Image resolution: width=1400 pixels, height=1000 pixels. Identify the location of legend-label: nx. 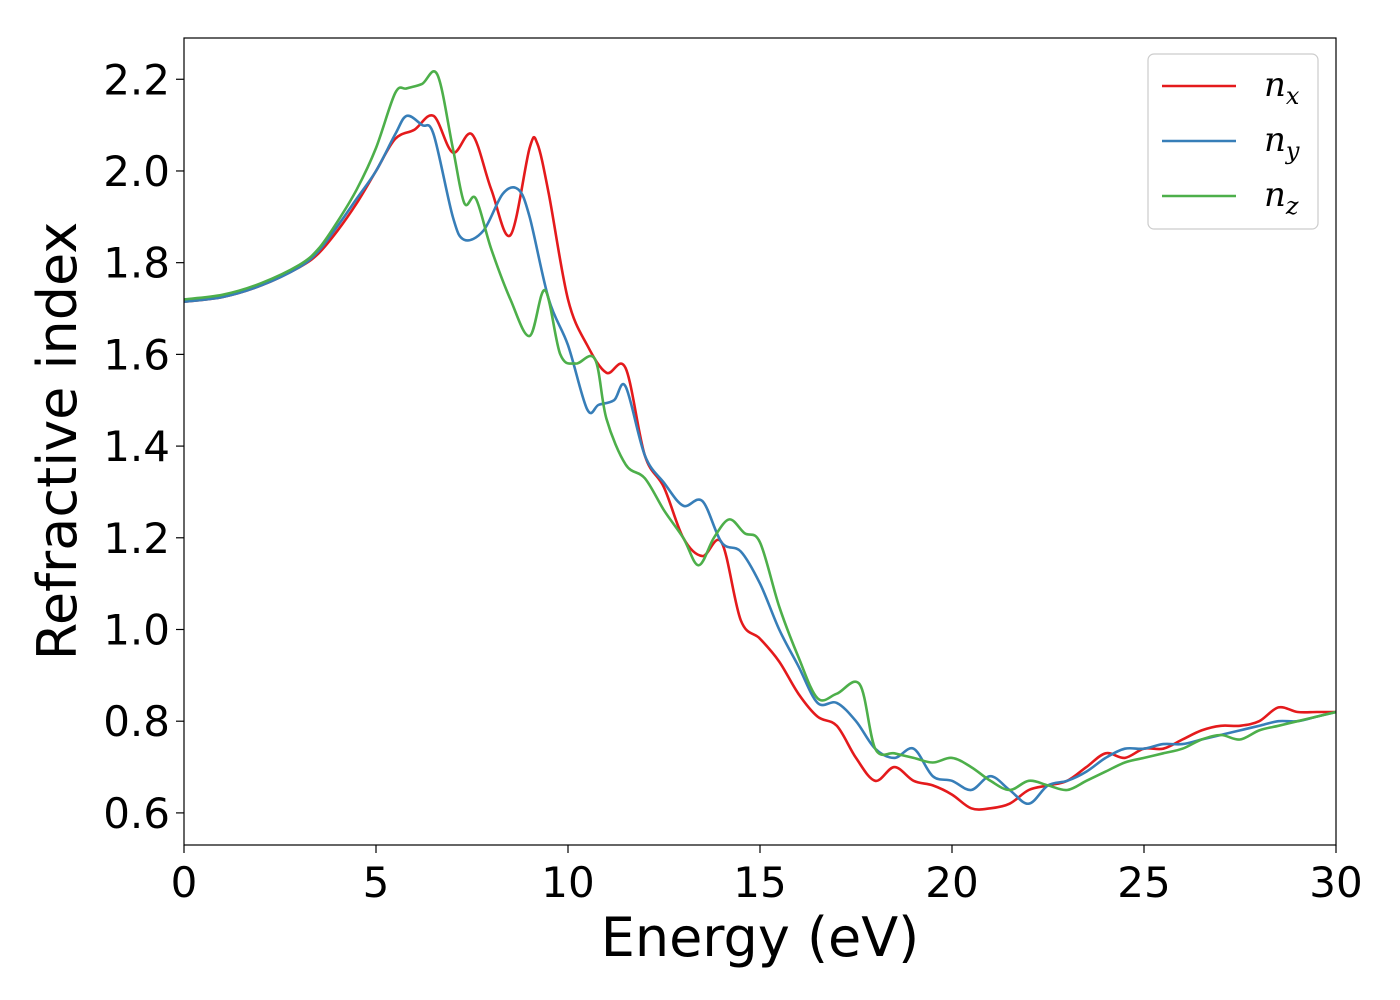
(1282, 87).